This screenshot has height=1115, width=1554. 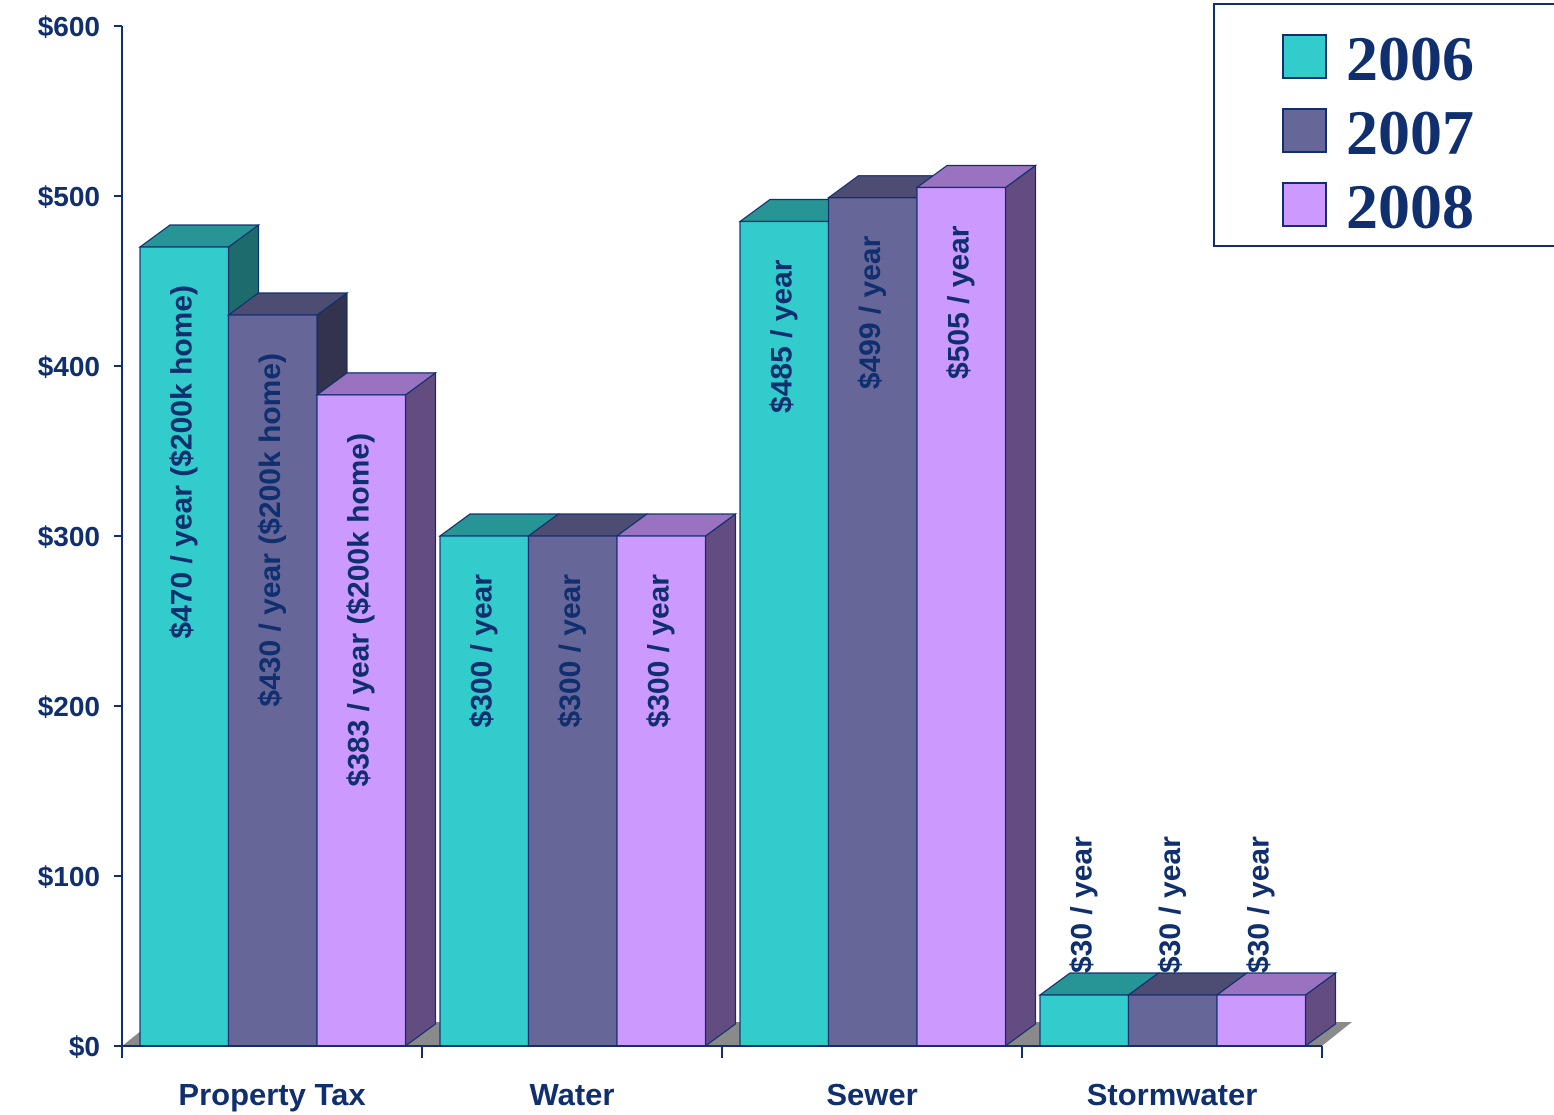 What do you see at coordinates (84, 1046) in the screenshot?
I see `y-tick-label: $0` at bounding box center [84, 1046].